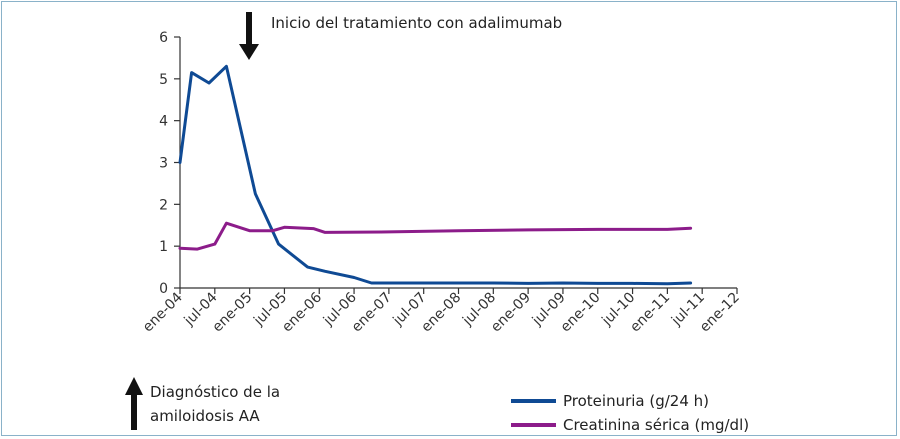 The image size is (900, 439). I want to click on diagnosis-arrow, so click(134, 403).